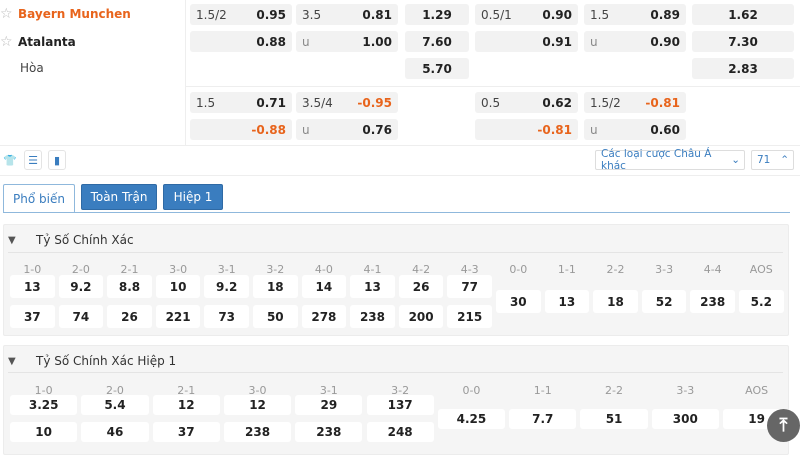  Describe the element at coordinates (526, 102) in the screenshot. I see `odds-cell: 0.5 0.62` at that location.